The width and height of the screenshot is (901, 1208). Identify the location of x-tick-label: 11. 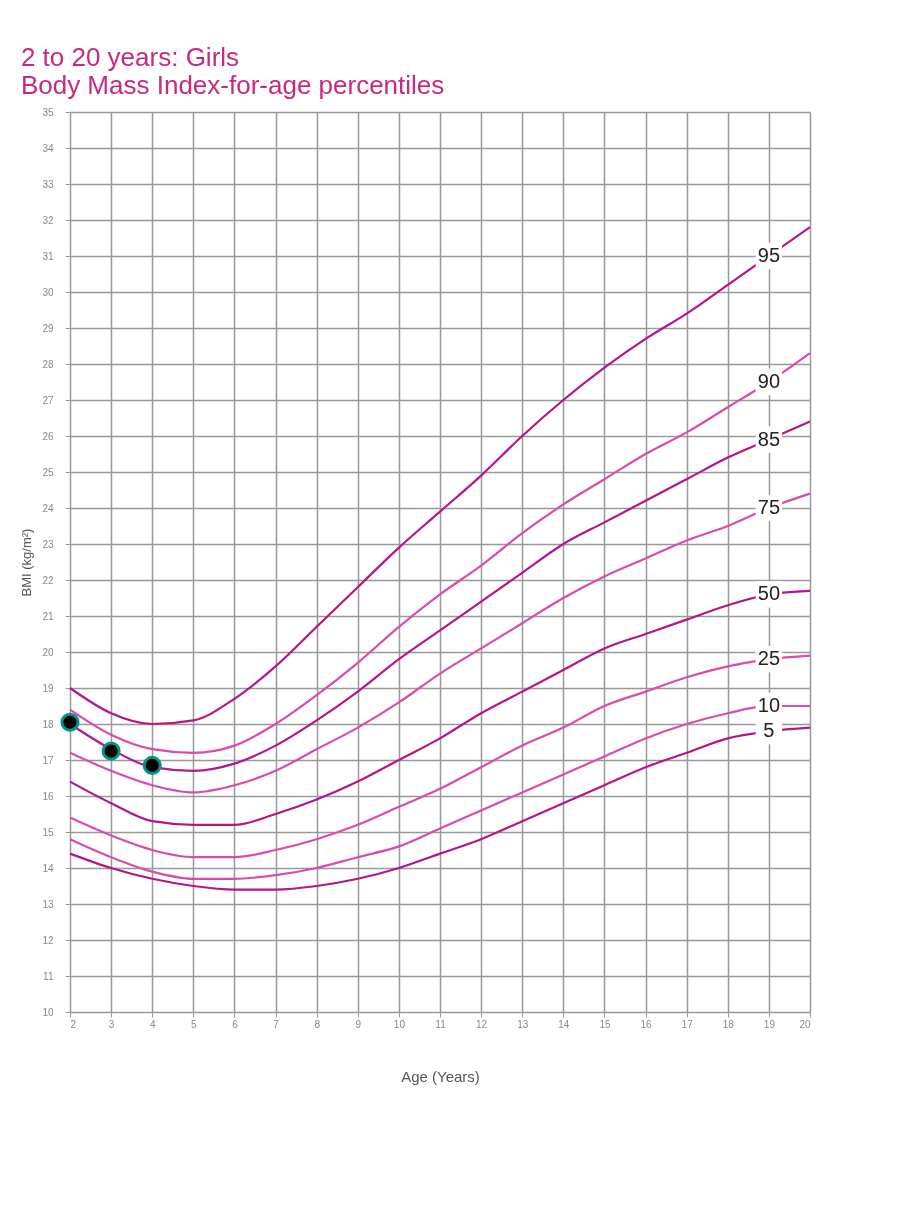
(441, 1024).